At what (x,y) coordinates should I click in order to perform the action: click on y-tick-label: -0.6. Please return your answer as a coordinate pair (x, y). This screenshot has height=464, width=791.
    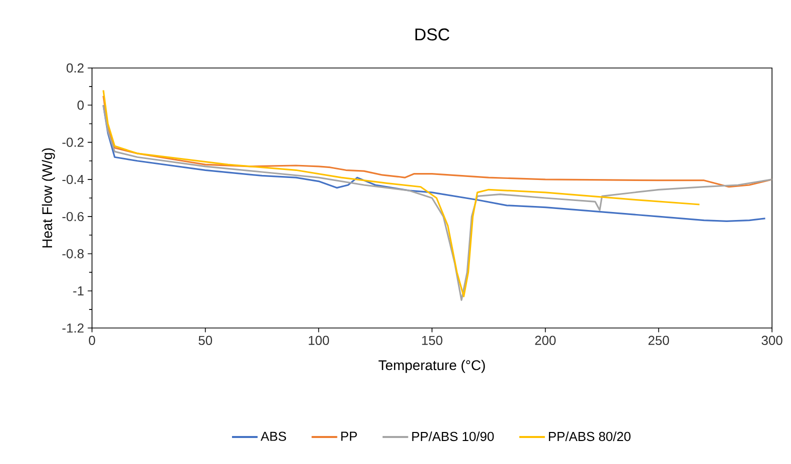
    Looking at the image, I should click on (73, 217).